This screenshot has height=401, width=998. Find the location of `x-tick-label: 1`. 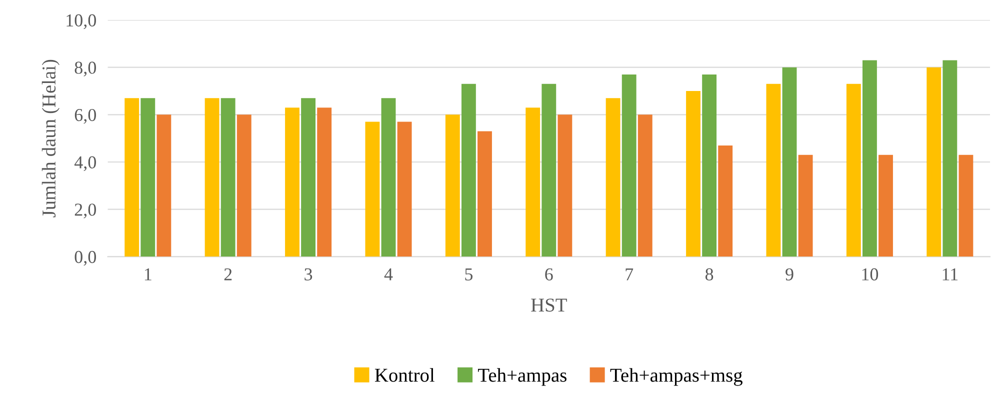

x-tick-label: 1 is located at coordinates (148, 274).